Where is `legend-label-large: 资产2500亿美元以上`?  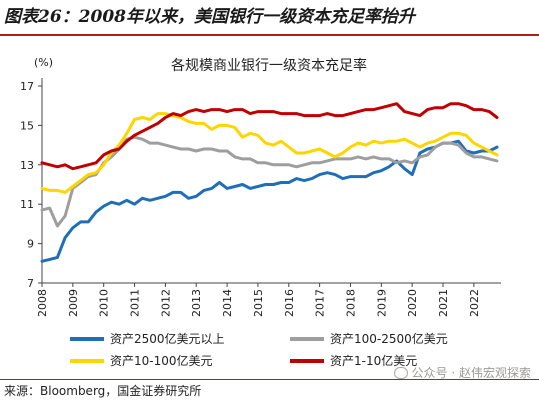 legend-label-large: 资产2500亿美元以上 is located at coordinates (167, 339).